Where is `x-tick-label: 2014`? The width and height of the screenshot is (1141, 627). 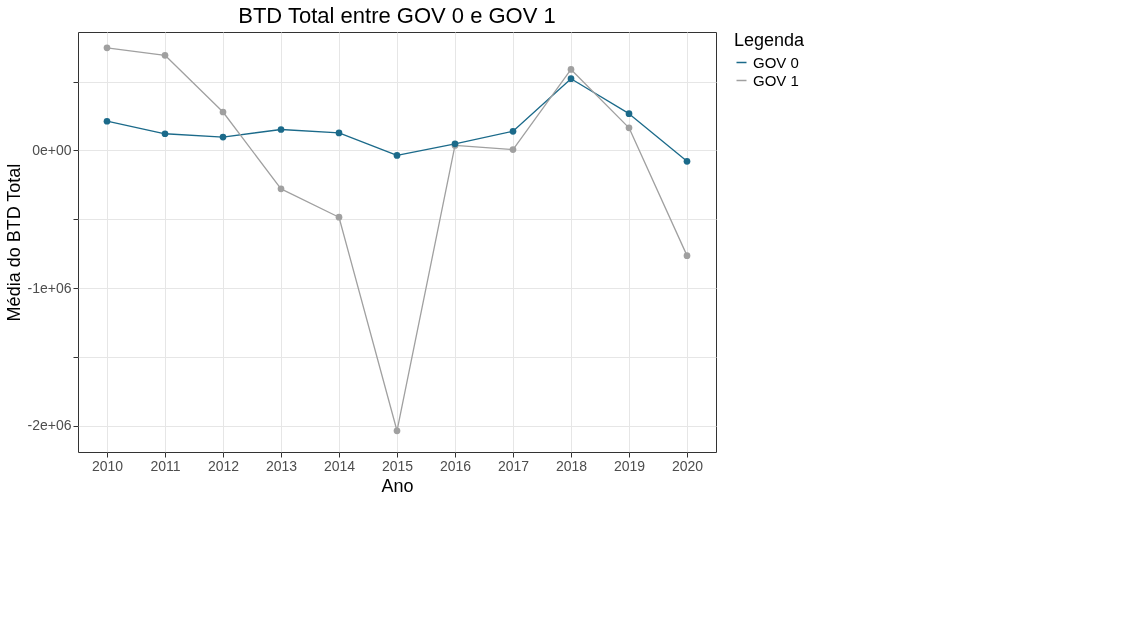
x-tick-label: 2014 is located at coordinates (339, 465).